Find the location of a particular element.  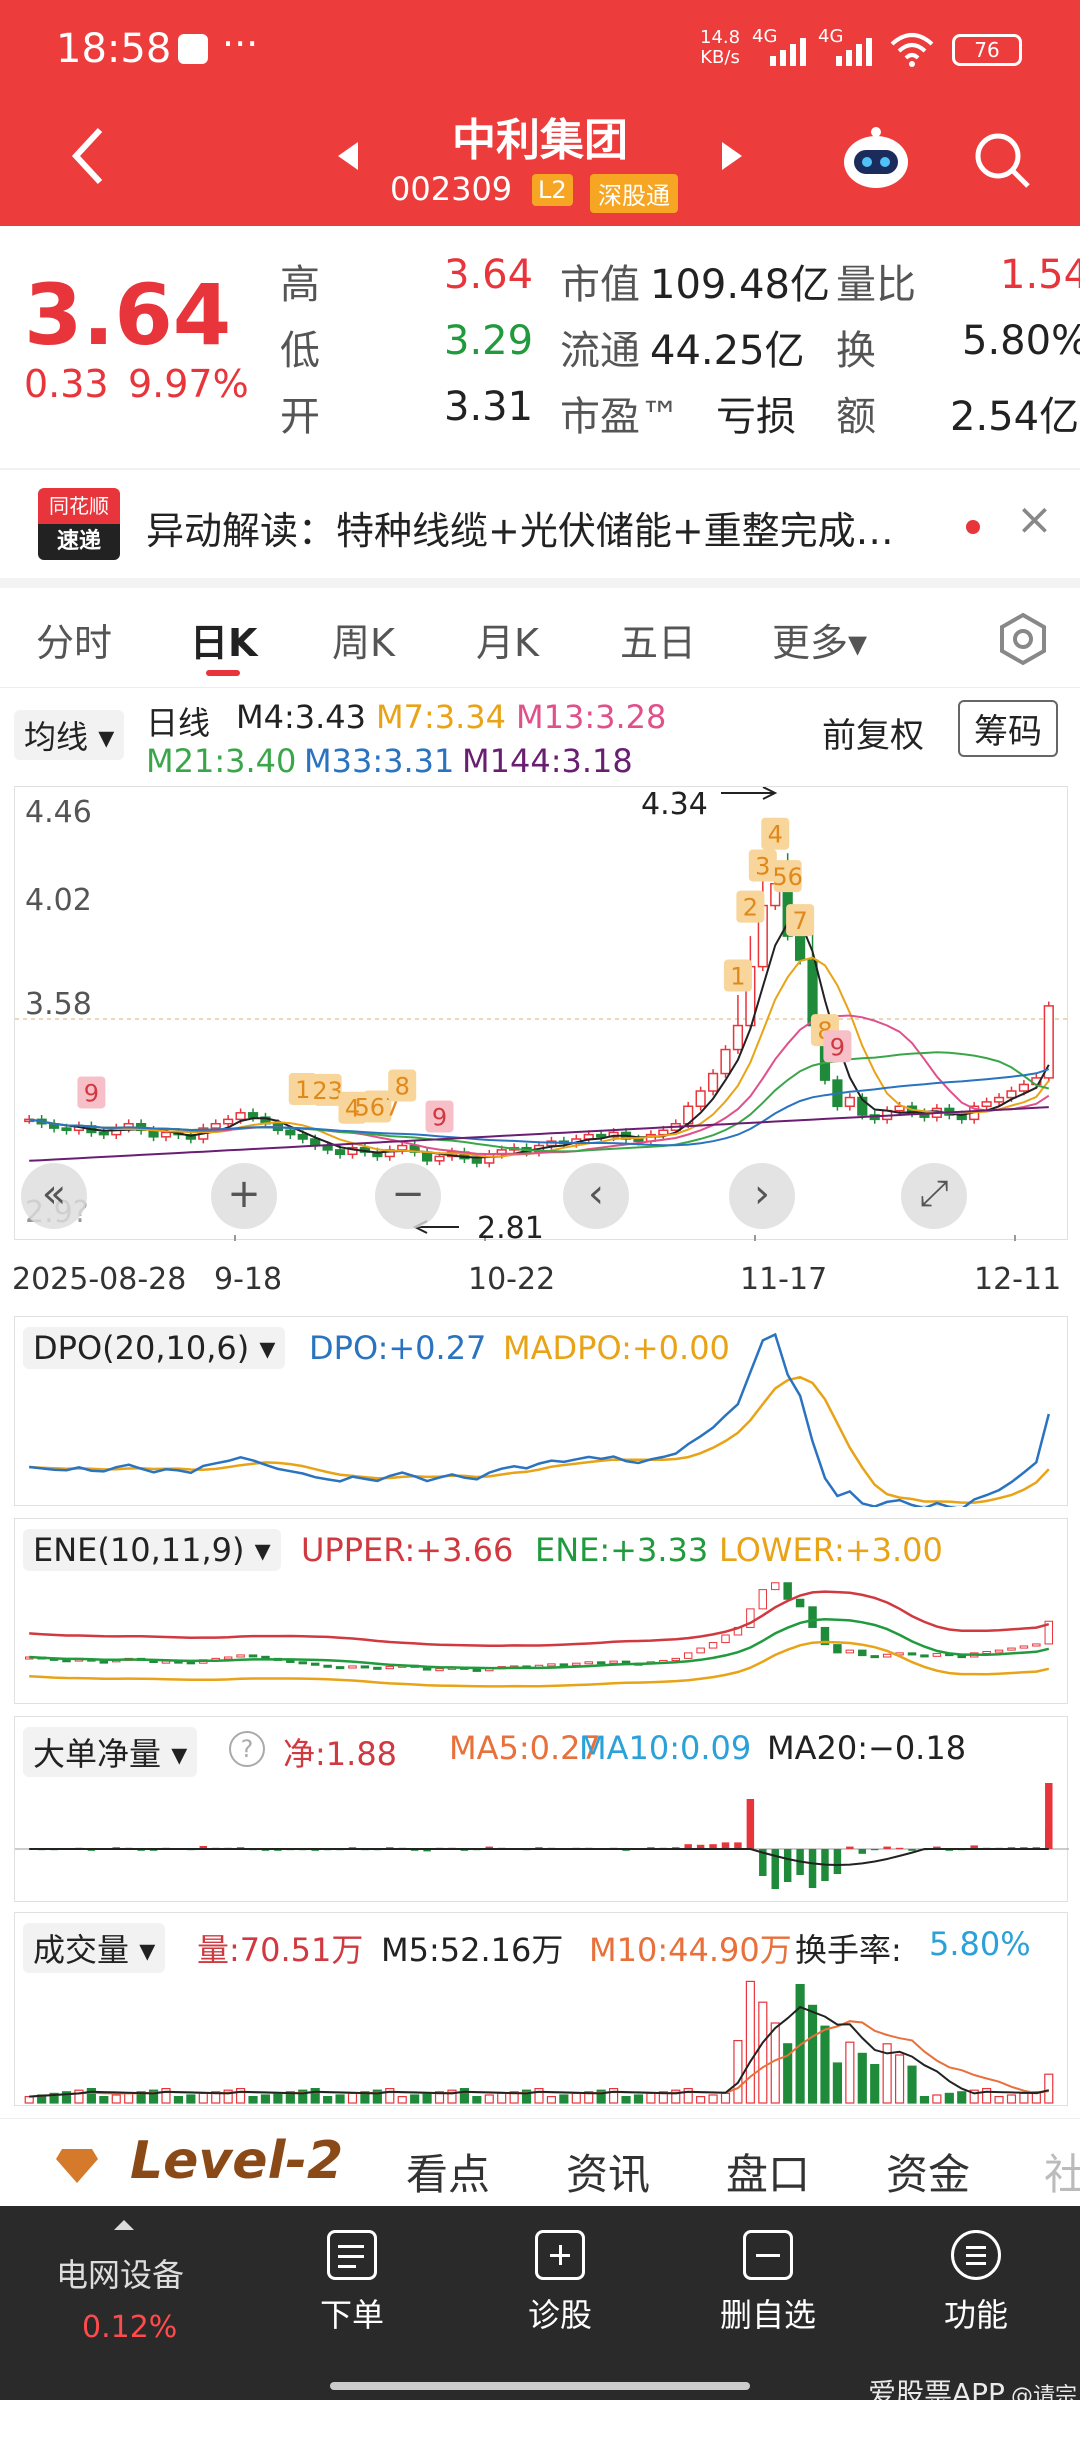

expand-arrow-icon is located at coordinates (124, 2225).